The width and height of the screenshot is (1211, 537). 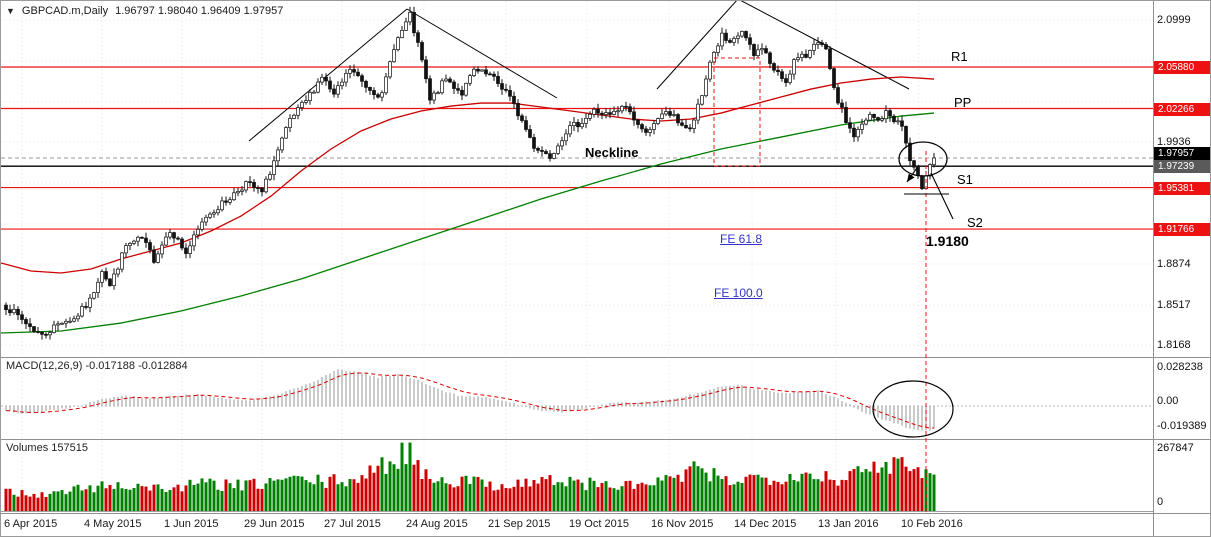 What do you see at coordinates (352, 524) in the screenshot?
I see `time-axis-label: 27 Jul 2015` at bounding box center [352, 524].